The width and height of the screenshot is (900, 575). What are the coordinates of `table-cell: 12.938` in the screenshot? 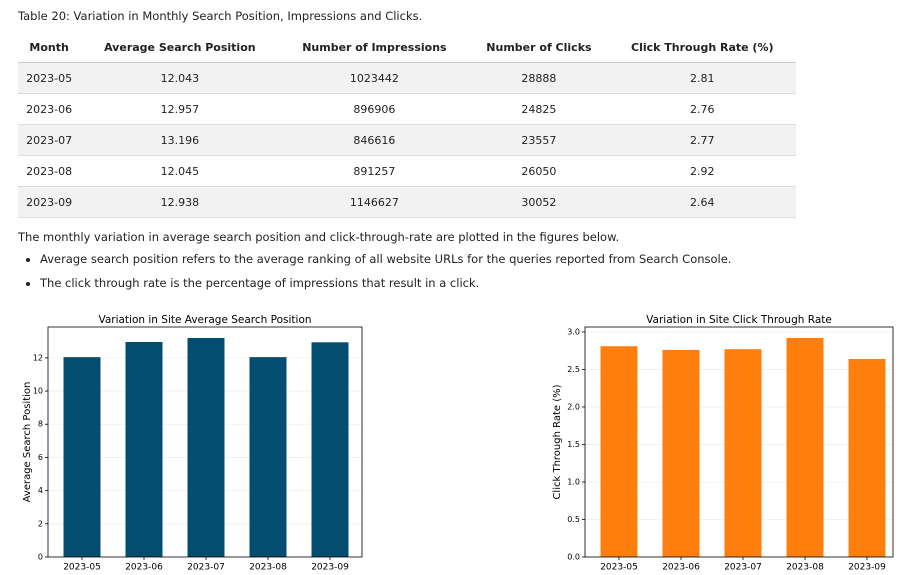 It's located at (180, 202).